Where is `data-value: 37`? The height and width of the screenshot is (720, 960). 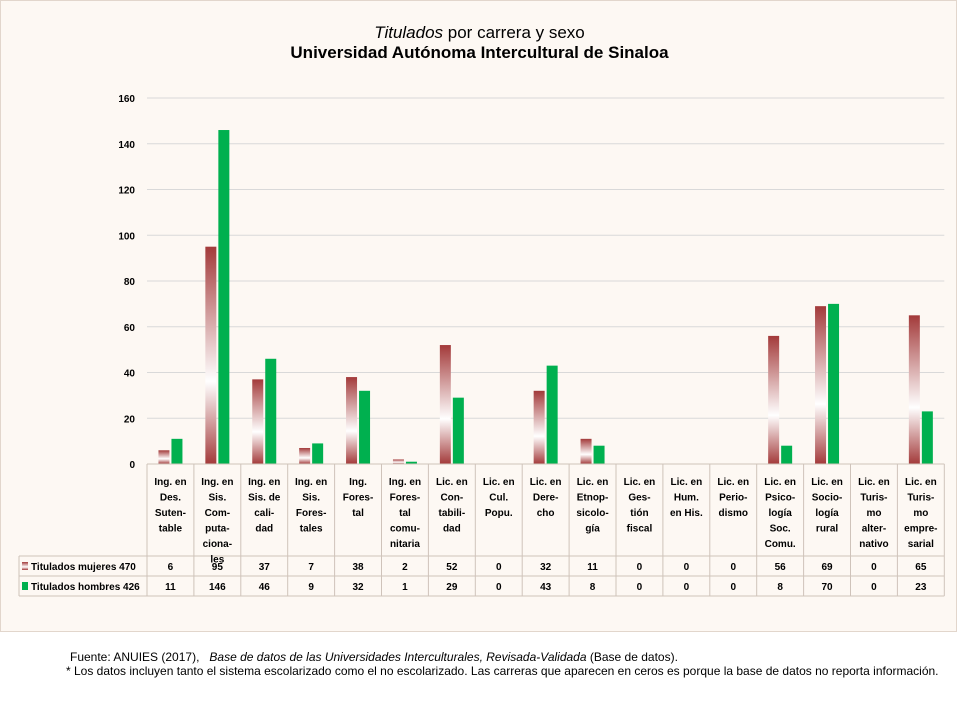
data-value: 37 is located at coordinates (265, 567).